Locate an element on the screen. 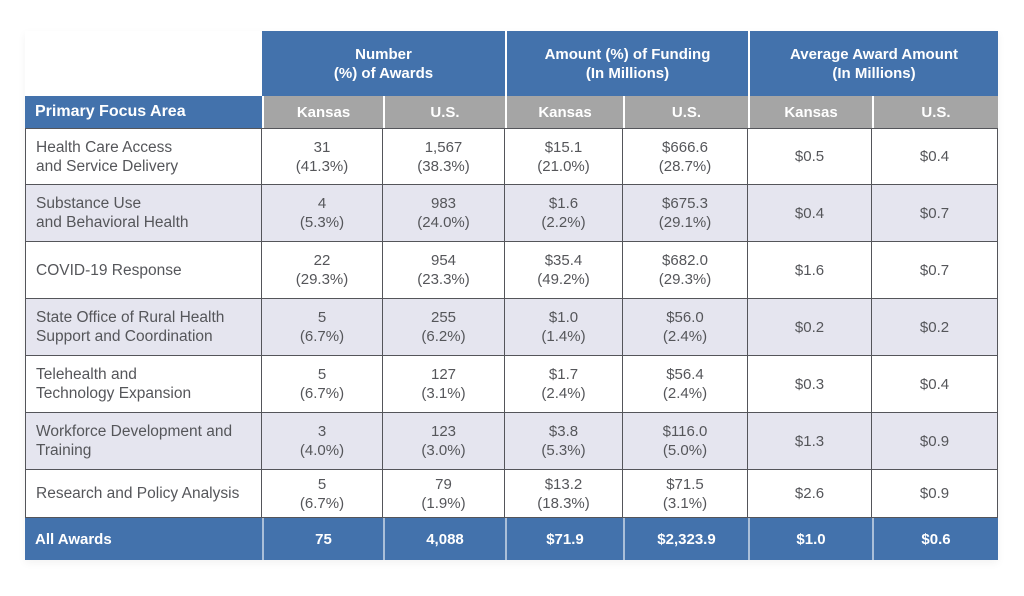  row-label: Substance Use and Behavioral Health is located at coordinates (143, 213).